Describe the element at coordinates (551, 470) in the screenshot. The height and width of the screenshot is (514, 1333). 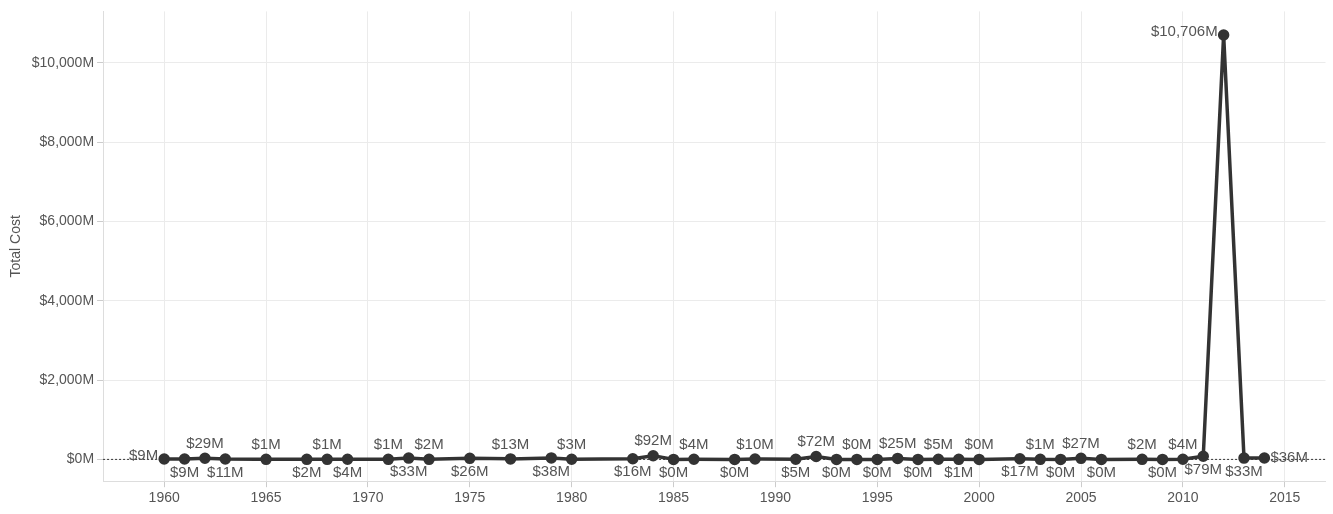
I see `data-label: $38M` at that location.